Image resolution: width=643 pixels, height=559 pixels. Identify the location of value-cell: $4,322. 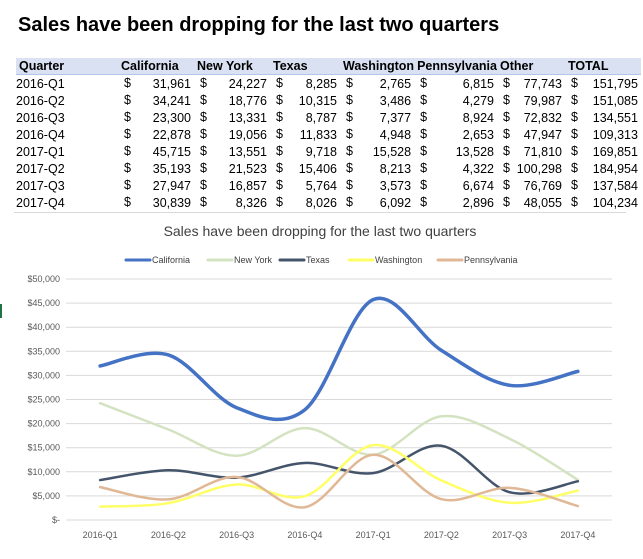
(455, 168).